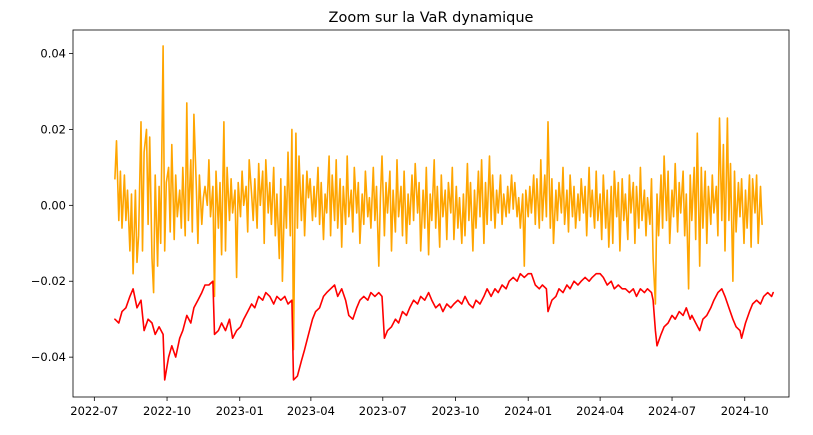 Image resolution: width=813 pixels, height=435 pixels. What do you see at coordinates (48, 281) in the screenshot?
I see `y-tick-label: −0.02` at bounding box center [48, 281].